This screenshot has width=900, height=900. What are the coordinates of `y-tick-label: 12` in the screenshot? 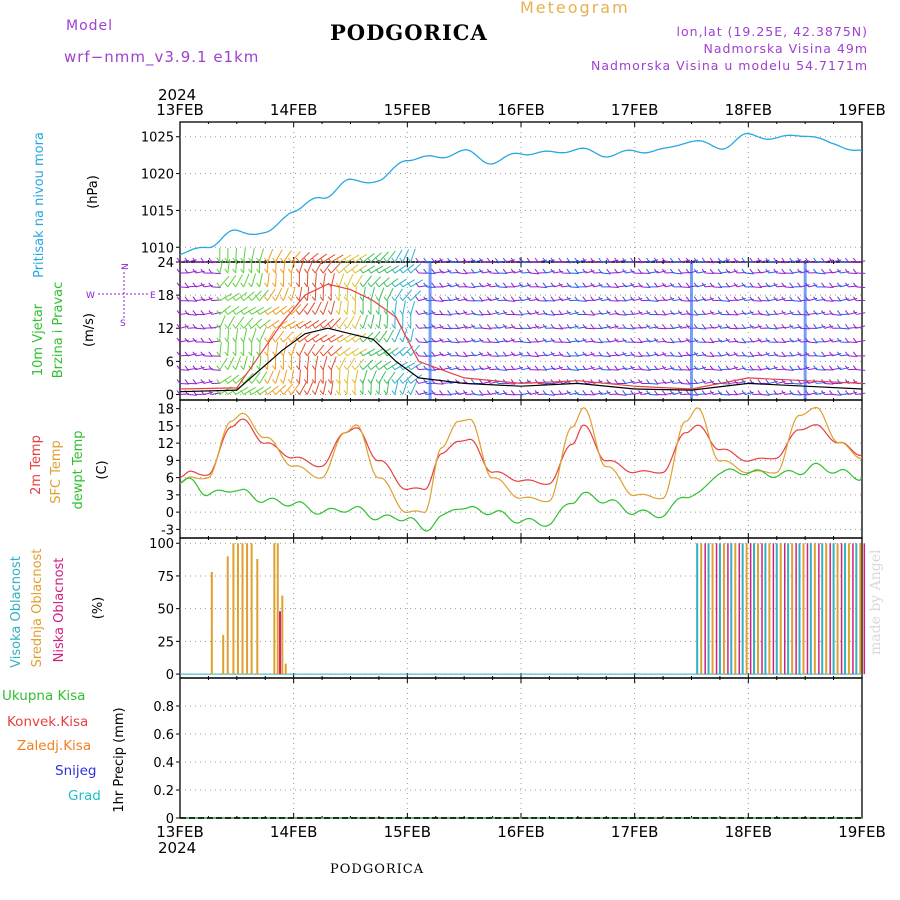 It's located at (165, 329).